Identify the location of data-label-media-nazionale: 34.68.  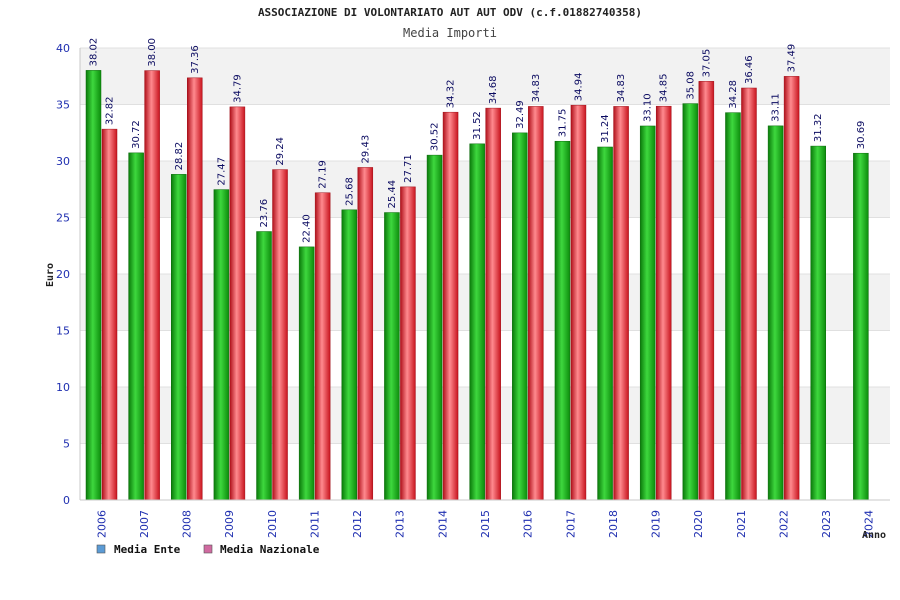
(493, 89).